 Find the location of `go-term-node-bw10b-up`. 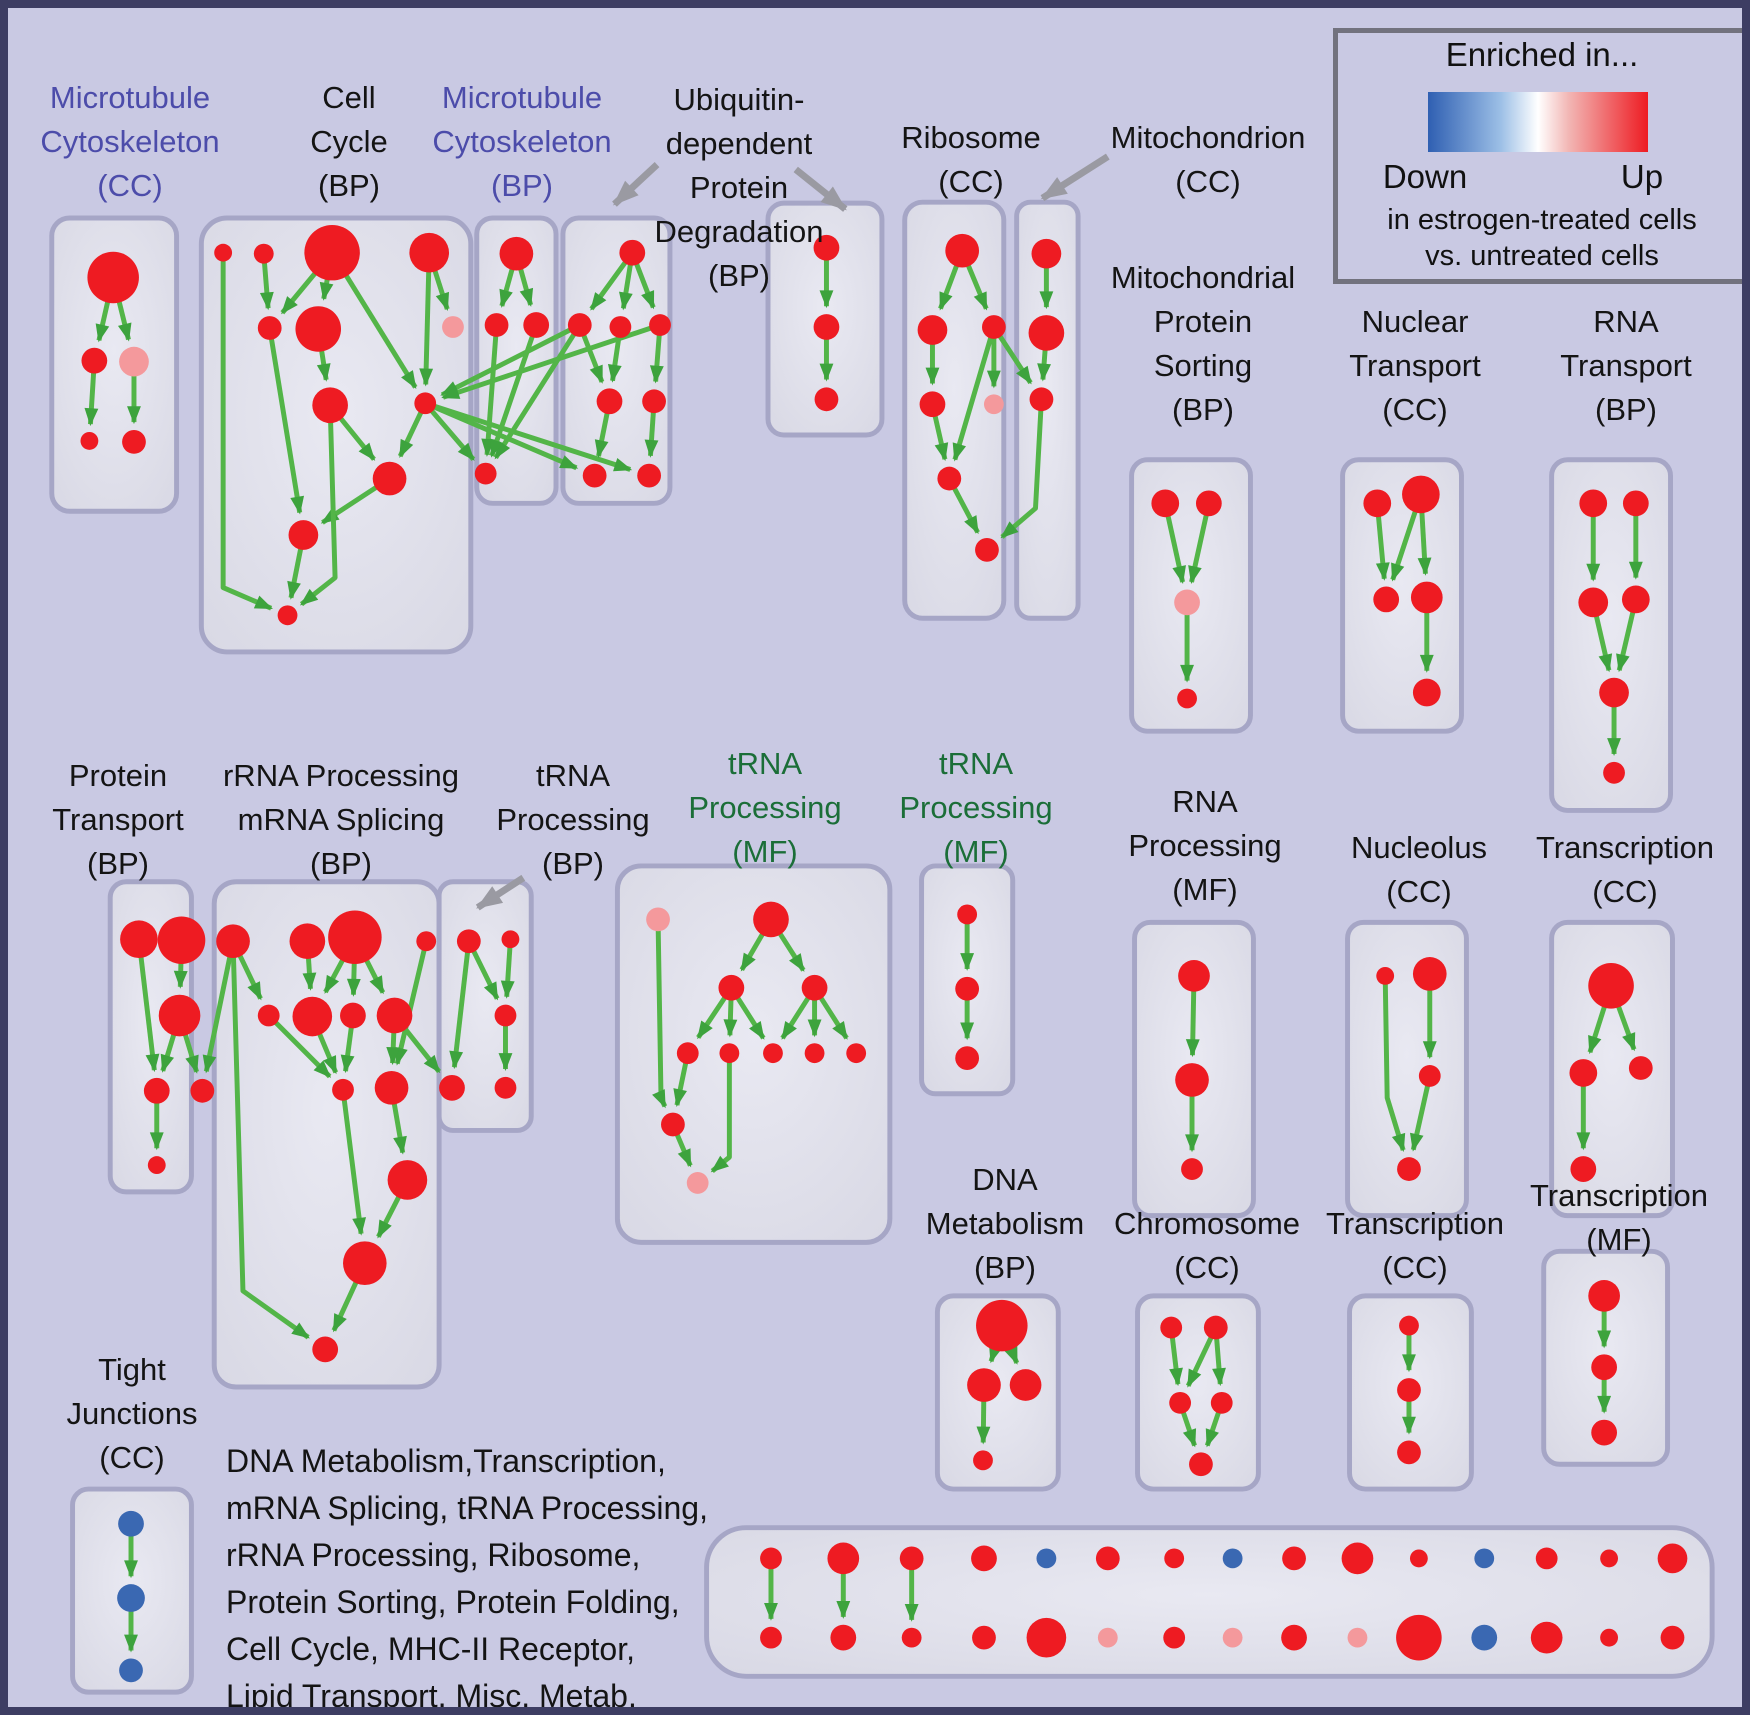

go-term-node-bw10b-up is located at coordinates (1419, 1637).